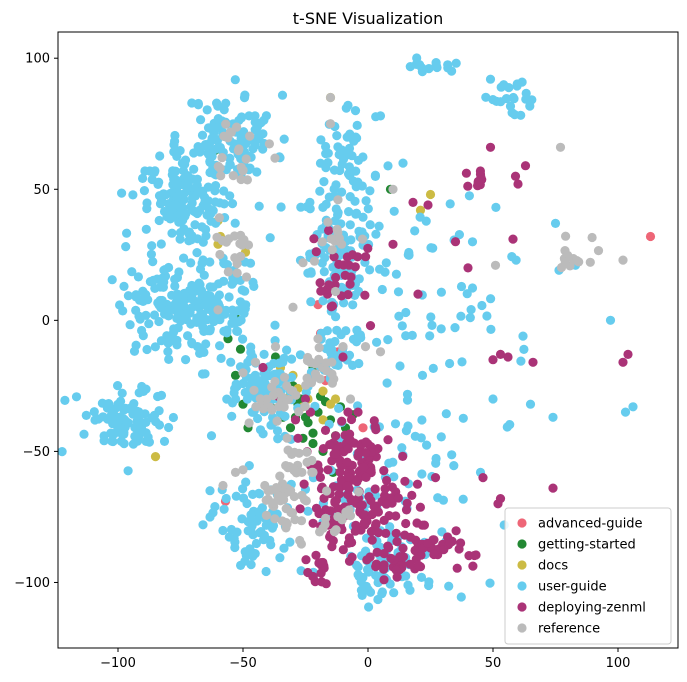  What do you see at coordinates (587, 545) in the screenshot?
I see `legend-label-getting-started: getting-started` at bounding box center [587, 545].